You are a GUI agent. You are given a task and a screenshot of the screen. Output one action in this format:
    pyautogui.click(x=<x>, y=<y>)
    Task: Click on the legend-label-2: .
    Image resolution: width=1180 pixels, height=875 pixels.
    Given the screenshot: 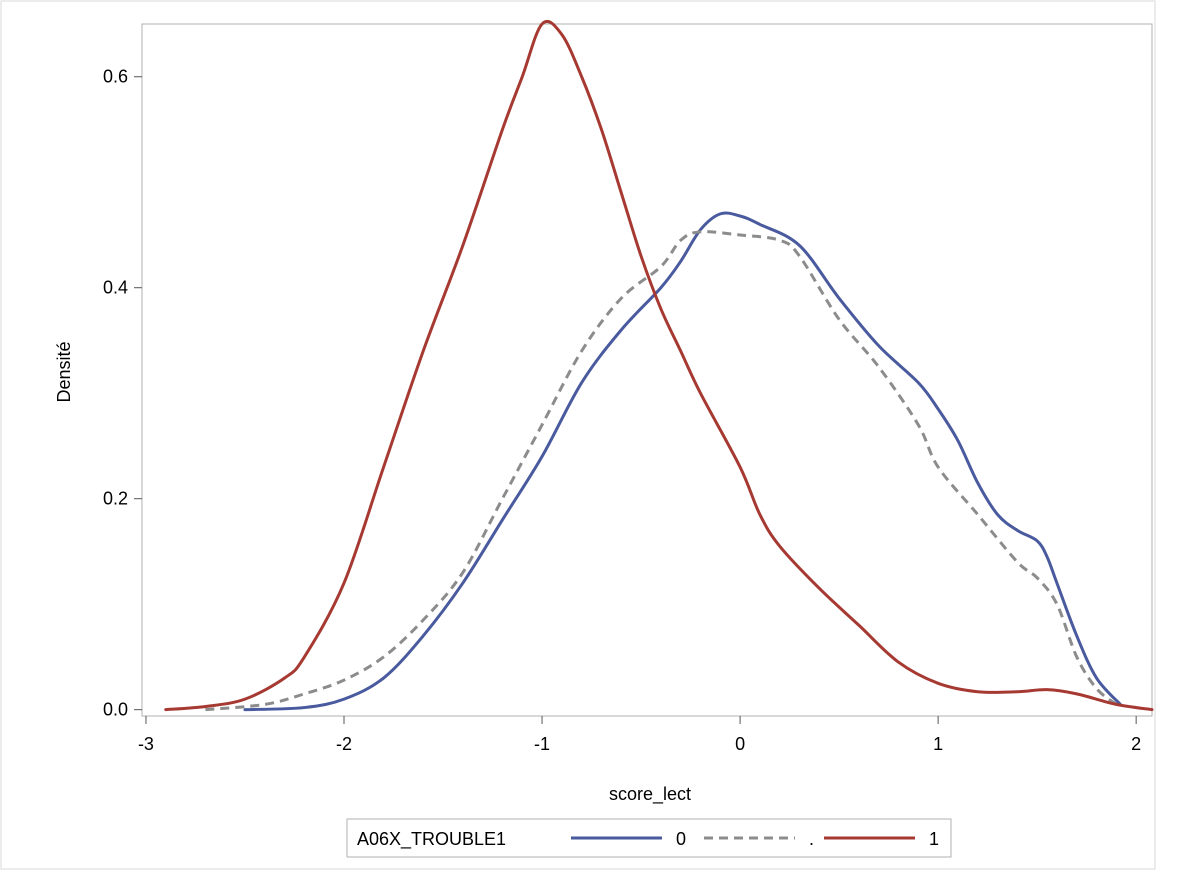 What is the action you would take?
    pyautogui.click(x=811, y=839)
    